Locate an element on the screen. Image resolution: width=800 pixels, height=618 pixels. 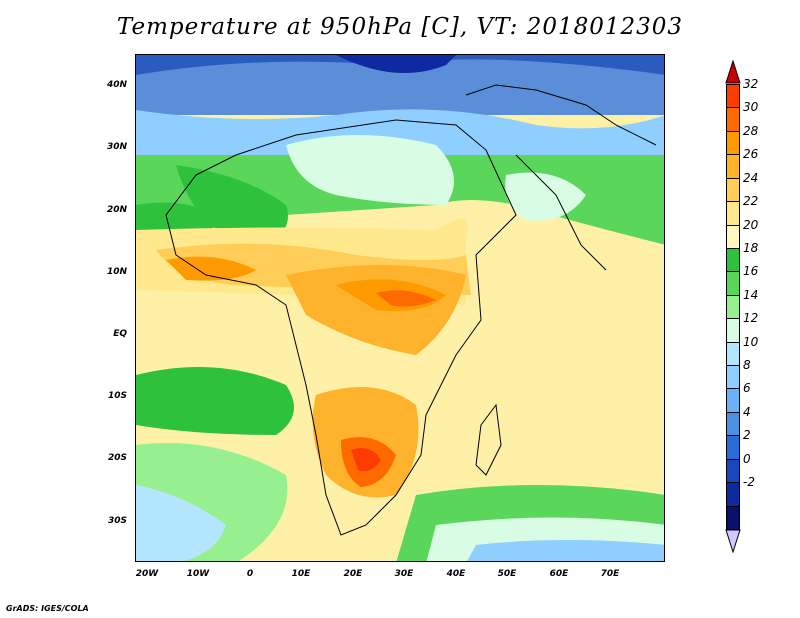
lon-label-40e: 40E is located at coordinates (456, 574).